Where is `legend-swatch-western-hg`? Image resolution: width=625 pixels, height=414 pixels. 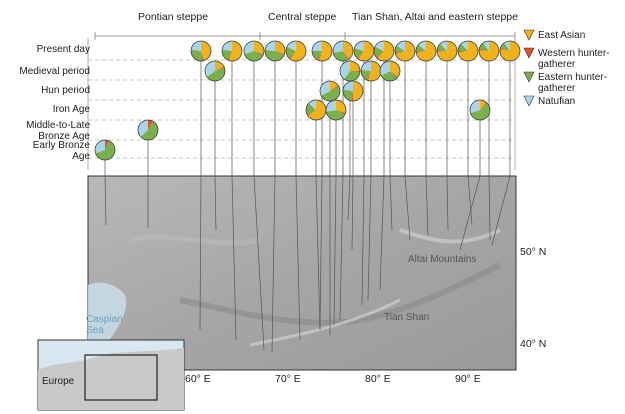 legend-swatch-western-hg is located at coordinates (529, 53).